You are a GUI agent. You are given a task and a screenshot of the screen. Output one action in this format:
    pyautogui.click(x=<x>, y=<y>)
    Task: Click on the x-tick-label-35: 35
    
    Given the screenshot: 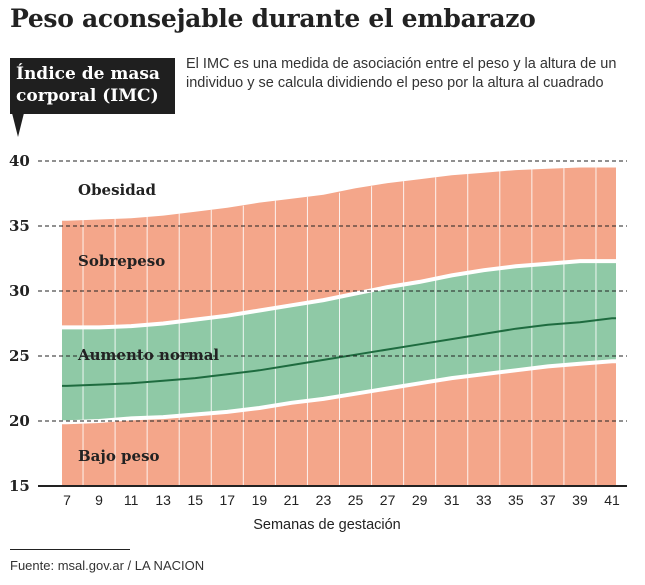 What is the action you would take?
    pyautogui.click(x=516, y=500)
    